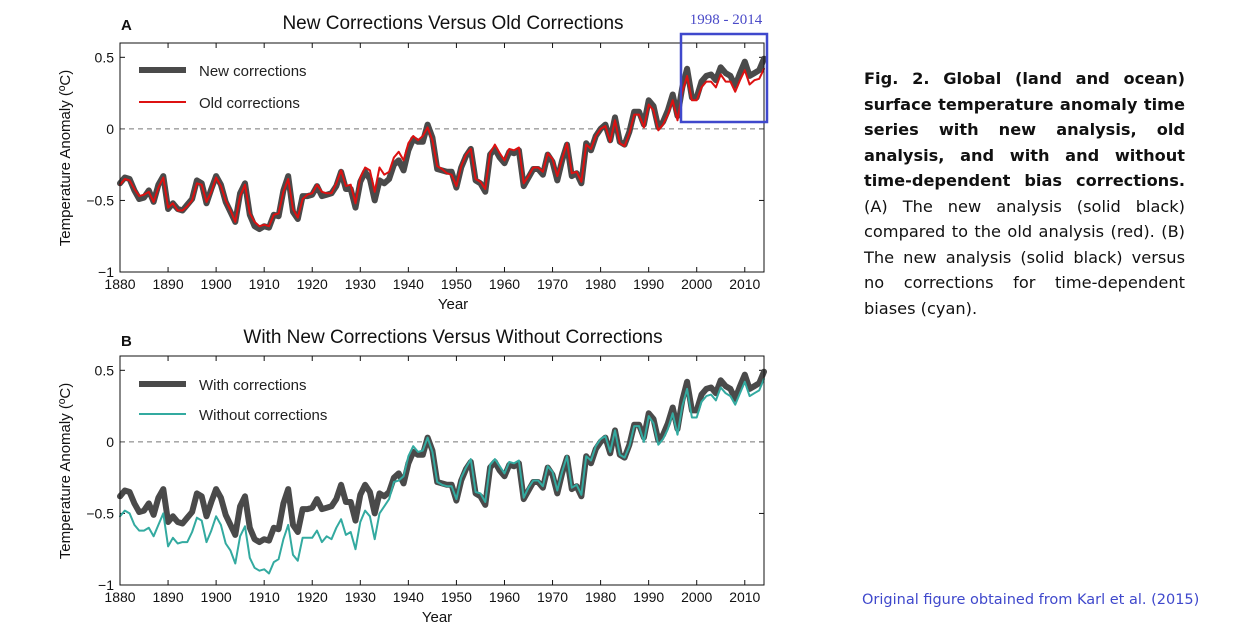  Describe the element at coordinates (126, 341) in the screenshot. I see `panel-b-letter: B` at that location.